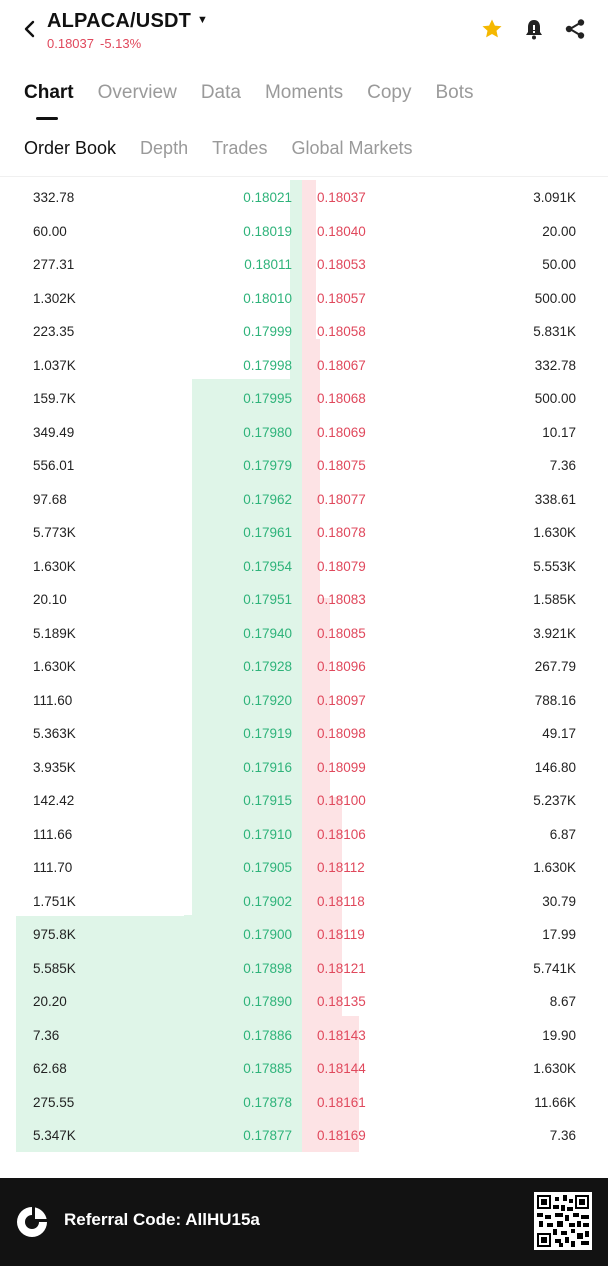 This screenshot has width=608, height=1266. I want to click on bid-price: 0.17900, so click(267, 935).